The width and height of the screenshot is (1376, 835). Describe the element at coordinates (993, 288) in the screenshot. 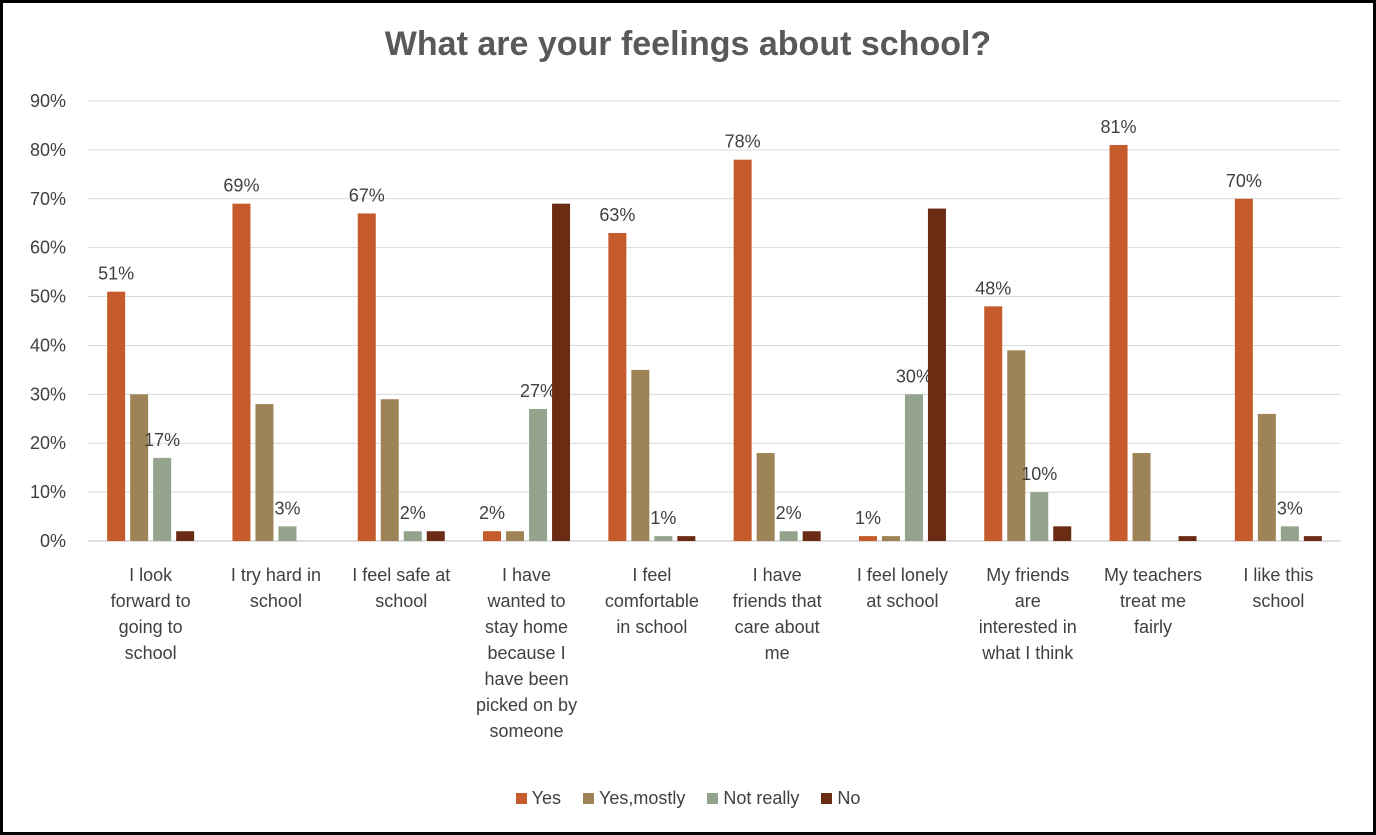

I see `data-label: 48%` at that location.